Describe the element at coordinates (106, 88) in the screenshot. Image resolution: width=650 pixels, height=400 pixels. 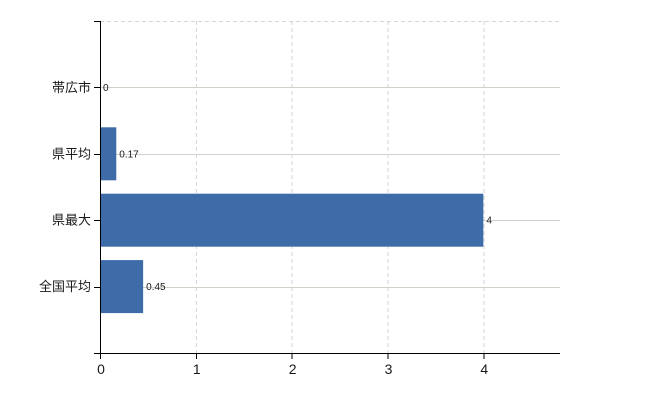
I see `value-label: 0` at that location.